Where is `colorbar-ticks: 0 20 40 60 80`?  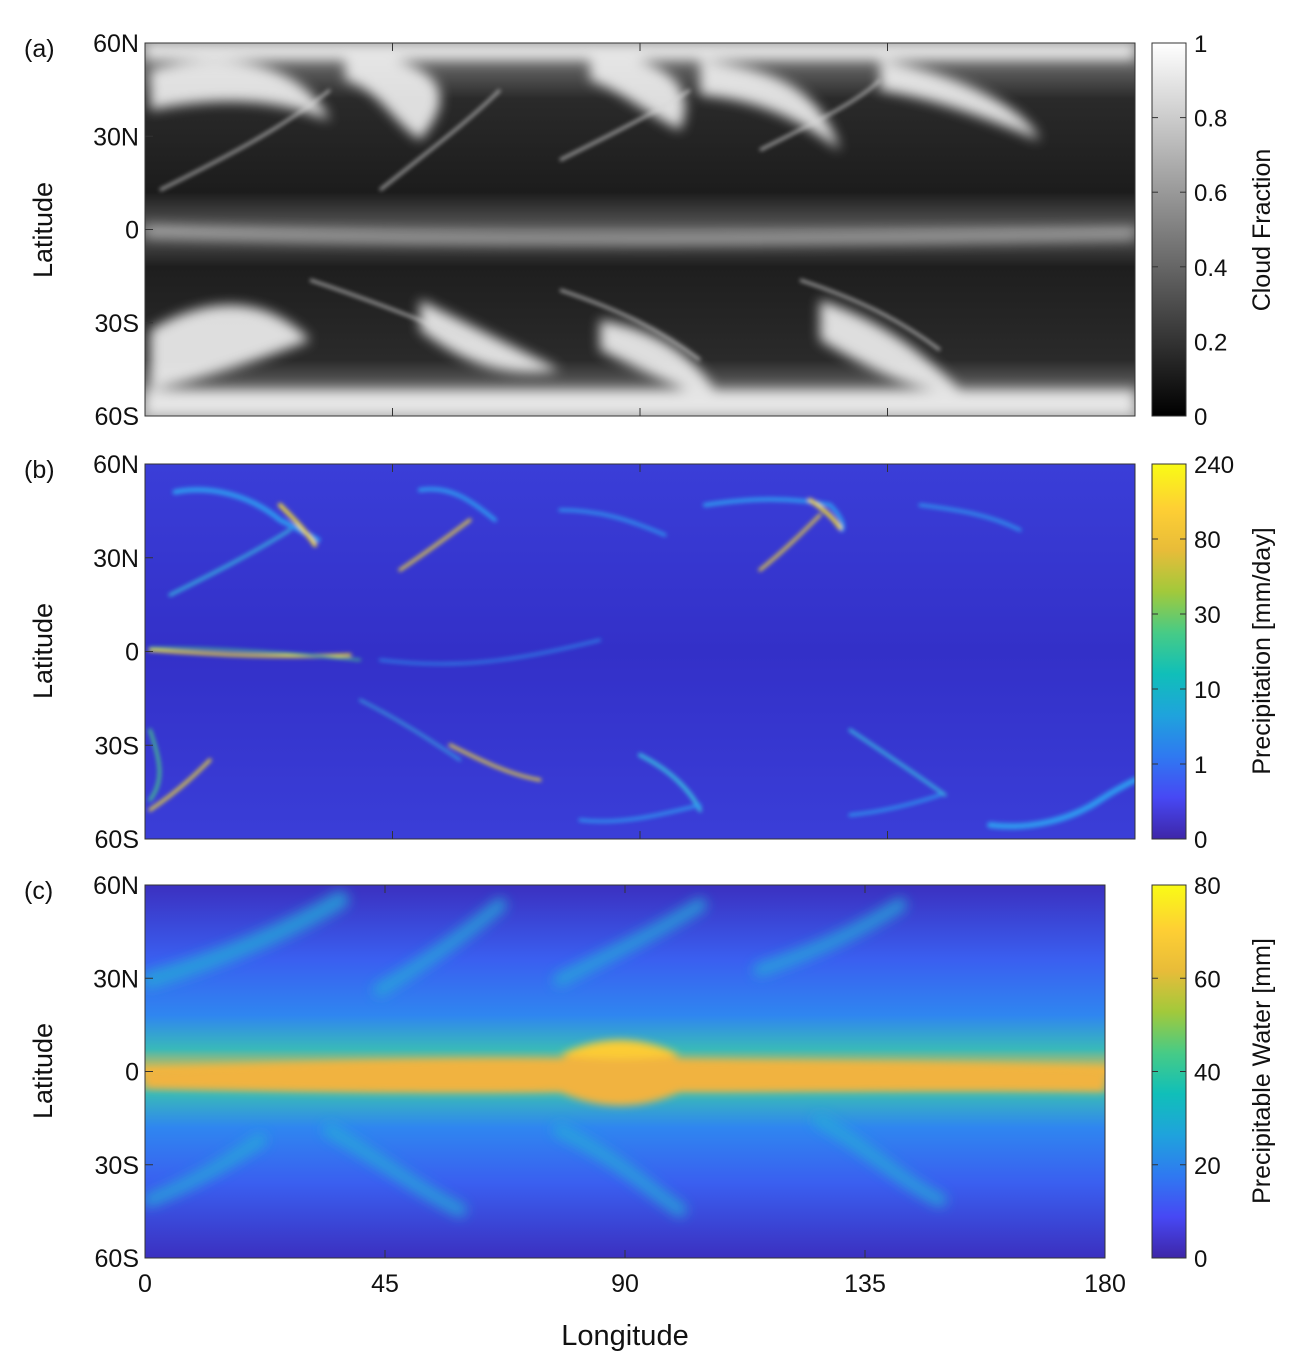
colorbar-ticks: 0 20 40 60 80 is located at coordinates (1186, 1073).